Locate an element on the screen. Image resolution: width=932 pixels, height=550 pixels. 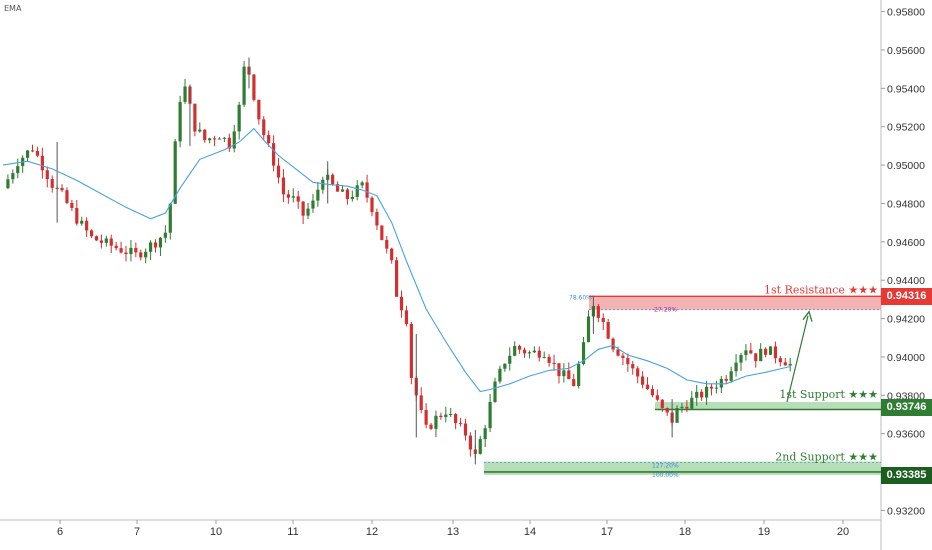
resistance-label: 1st Resistance ★★★ is located at coordinates (821, 289).